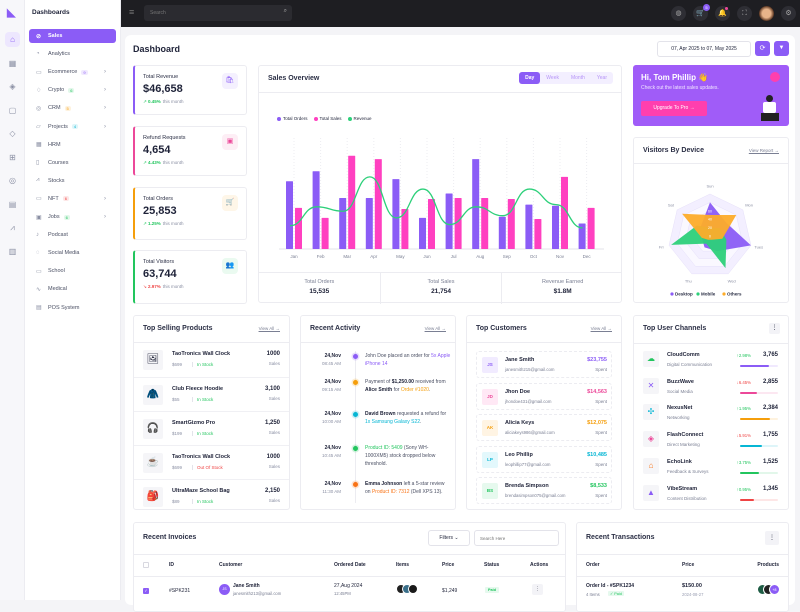 This screenshot has width=800, height=612. What do you see at coordinates (72, 163) in the screenshot?
I see `sidebar-item-courses: ▯Courses` at bounding box center [72, 163].